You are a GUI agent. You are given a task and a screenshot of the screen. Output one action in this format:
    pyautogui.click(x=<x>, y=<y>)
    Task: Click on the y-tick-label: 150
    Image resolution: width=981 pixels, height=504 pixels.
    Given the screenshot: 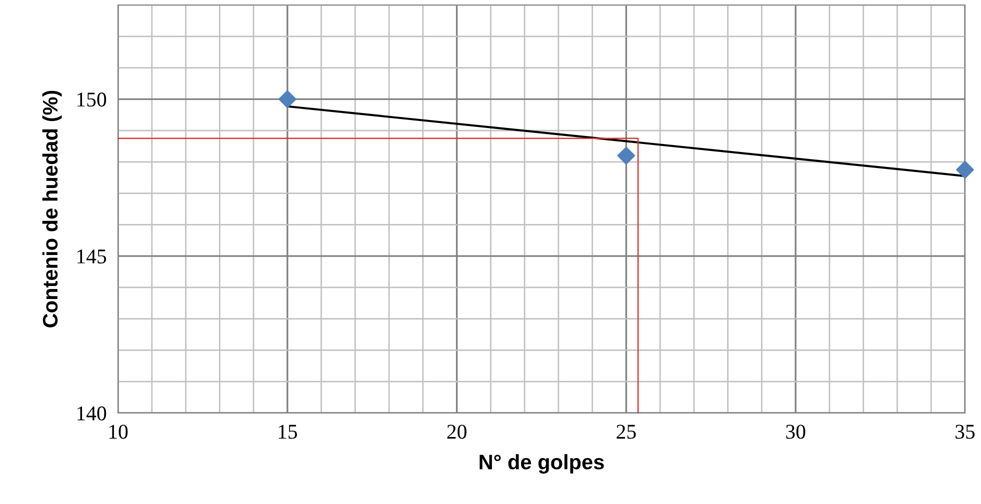 What is the action you would take?
    pyautogui.click(x=91, y=99)
    